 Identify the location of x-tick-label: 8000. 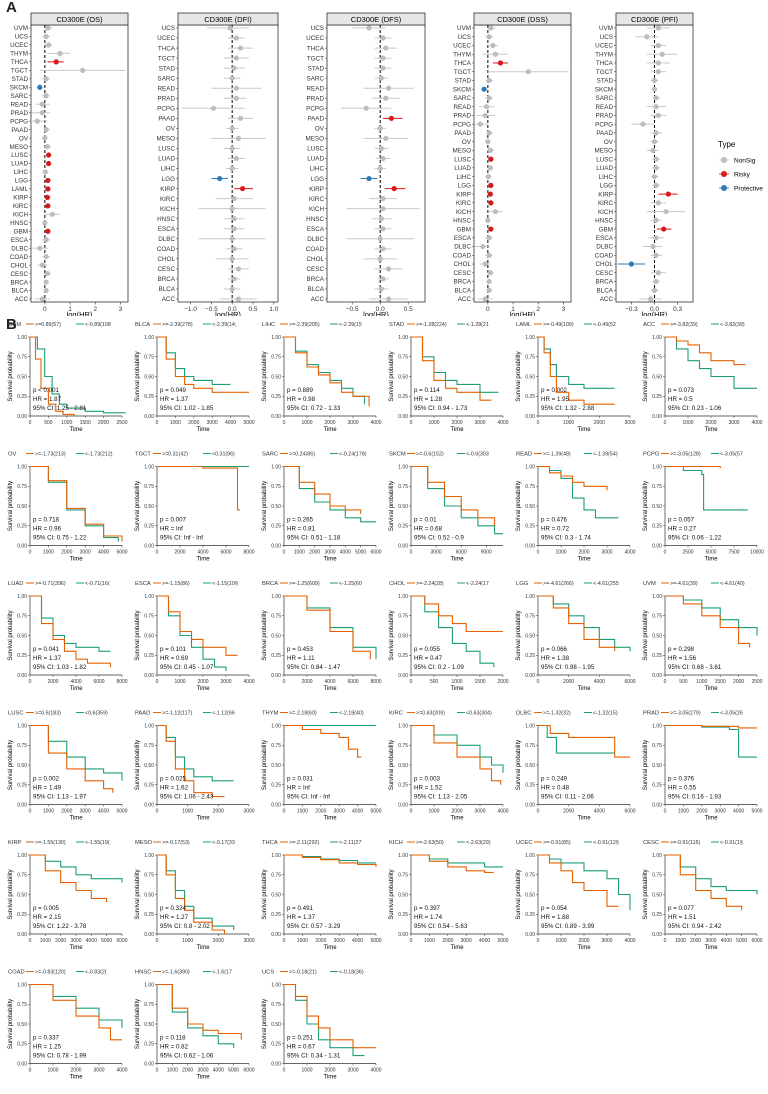
(121, 682).